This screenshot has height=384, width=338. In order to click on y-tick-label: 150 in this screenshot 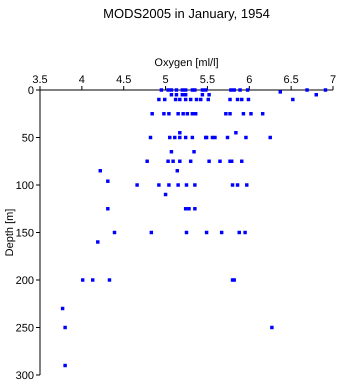, I will do `click(25, 233)`.